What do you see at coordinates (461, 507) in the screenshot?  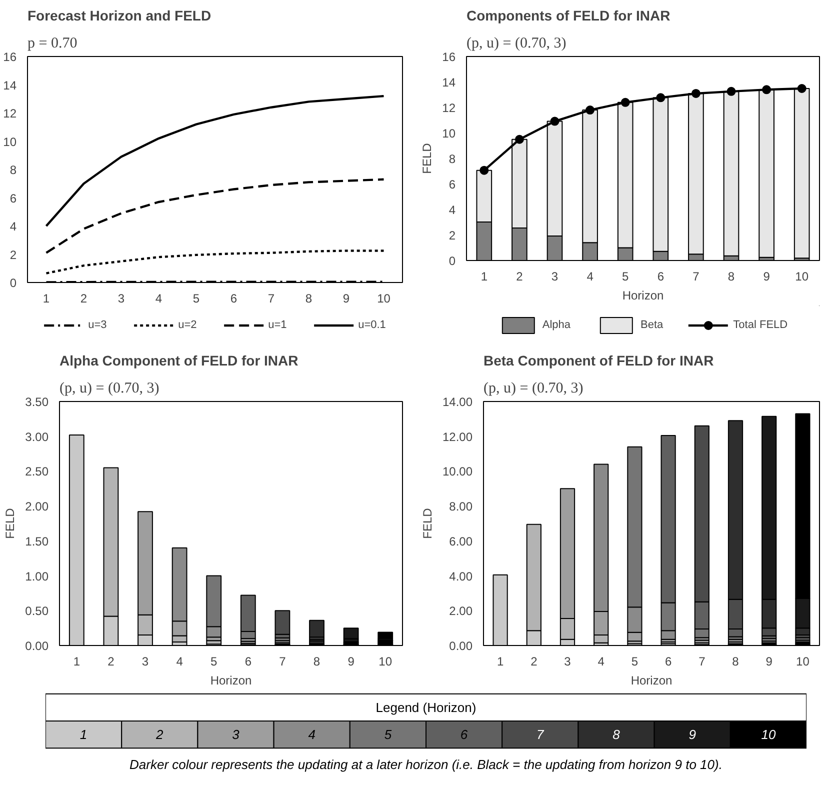 I see `y-tick-label: 8.00` at bounding box center [461, 507].